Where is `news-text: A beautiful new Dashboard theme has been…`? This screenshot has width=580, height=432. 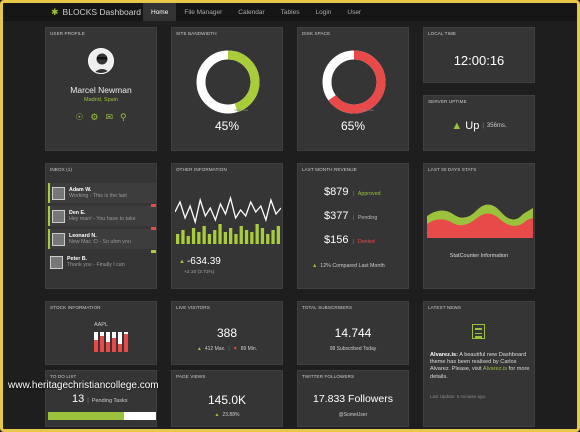
news-text: A beautiful new Dashboard theme has been… is located at coordinates (478, 362).